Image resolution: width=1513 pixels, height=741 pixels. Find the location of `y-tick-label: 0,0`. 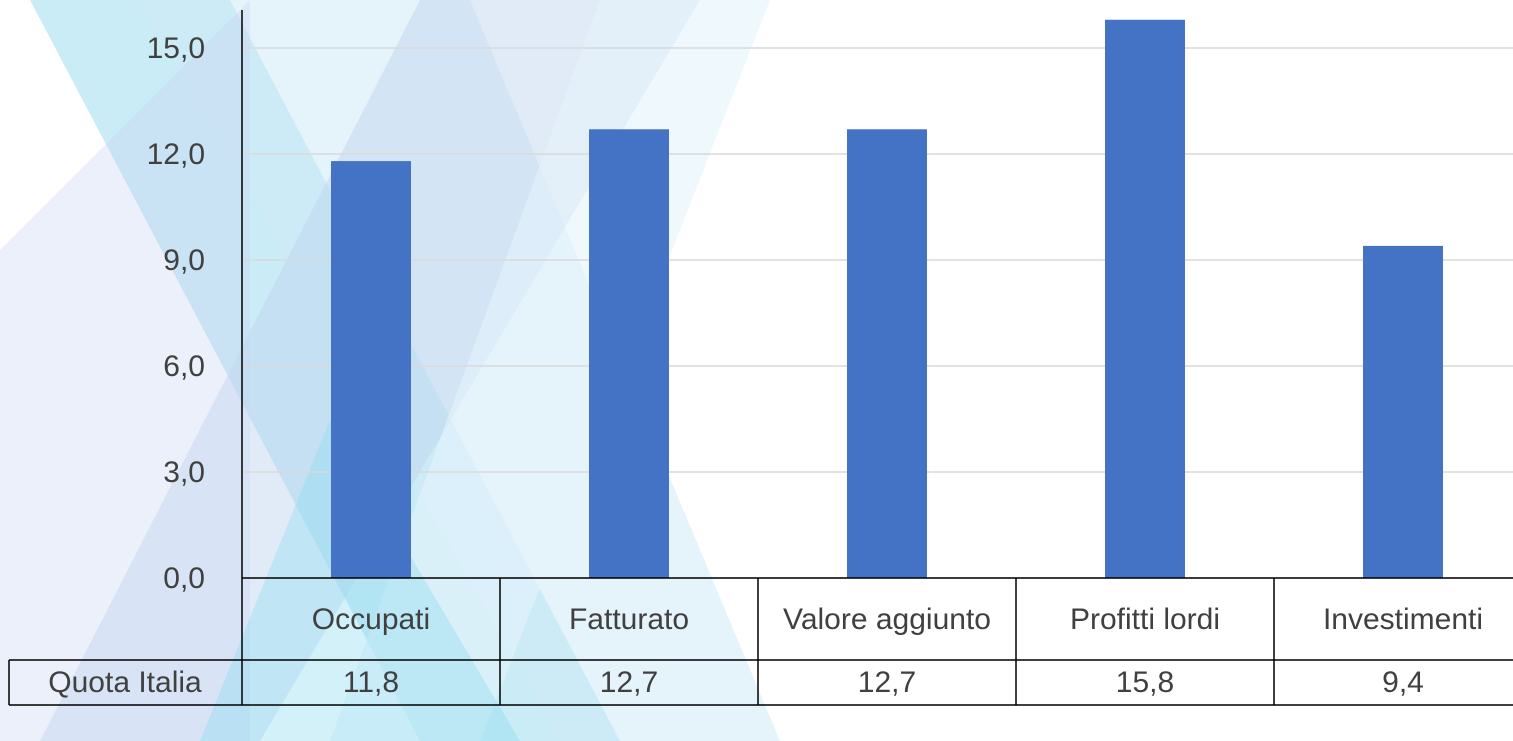

y-tick-label: 0,0 is located at coordinates (184, 578).